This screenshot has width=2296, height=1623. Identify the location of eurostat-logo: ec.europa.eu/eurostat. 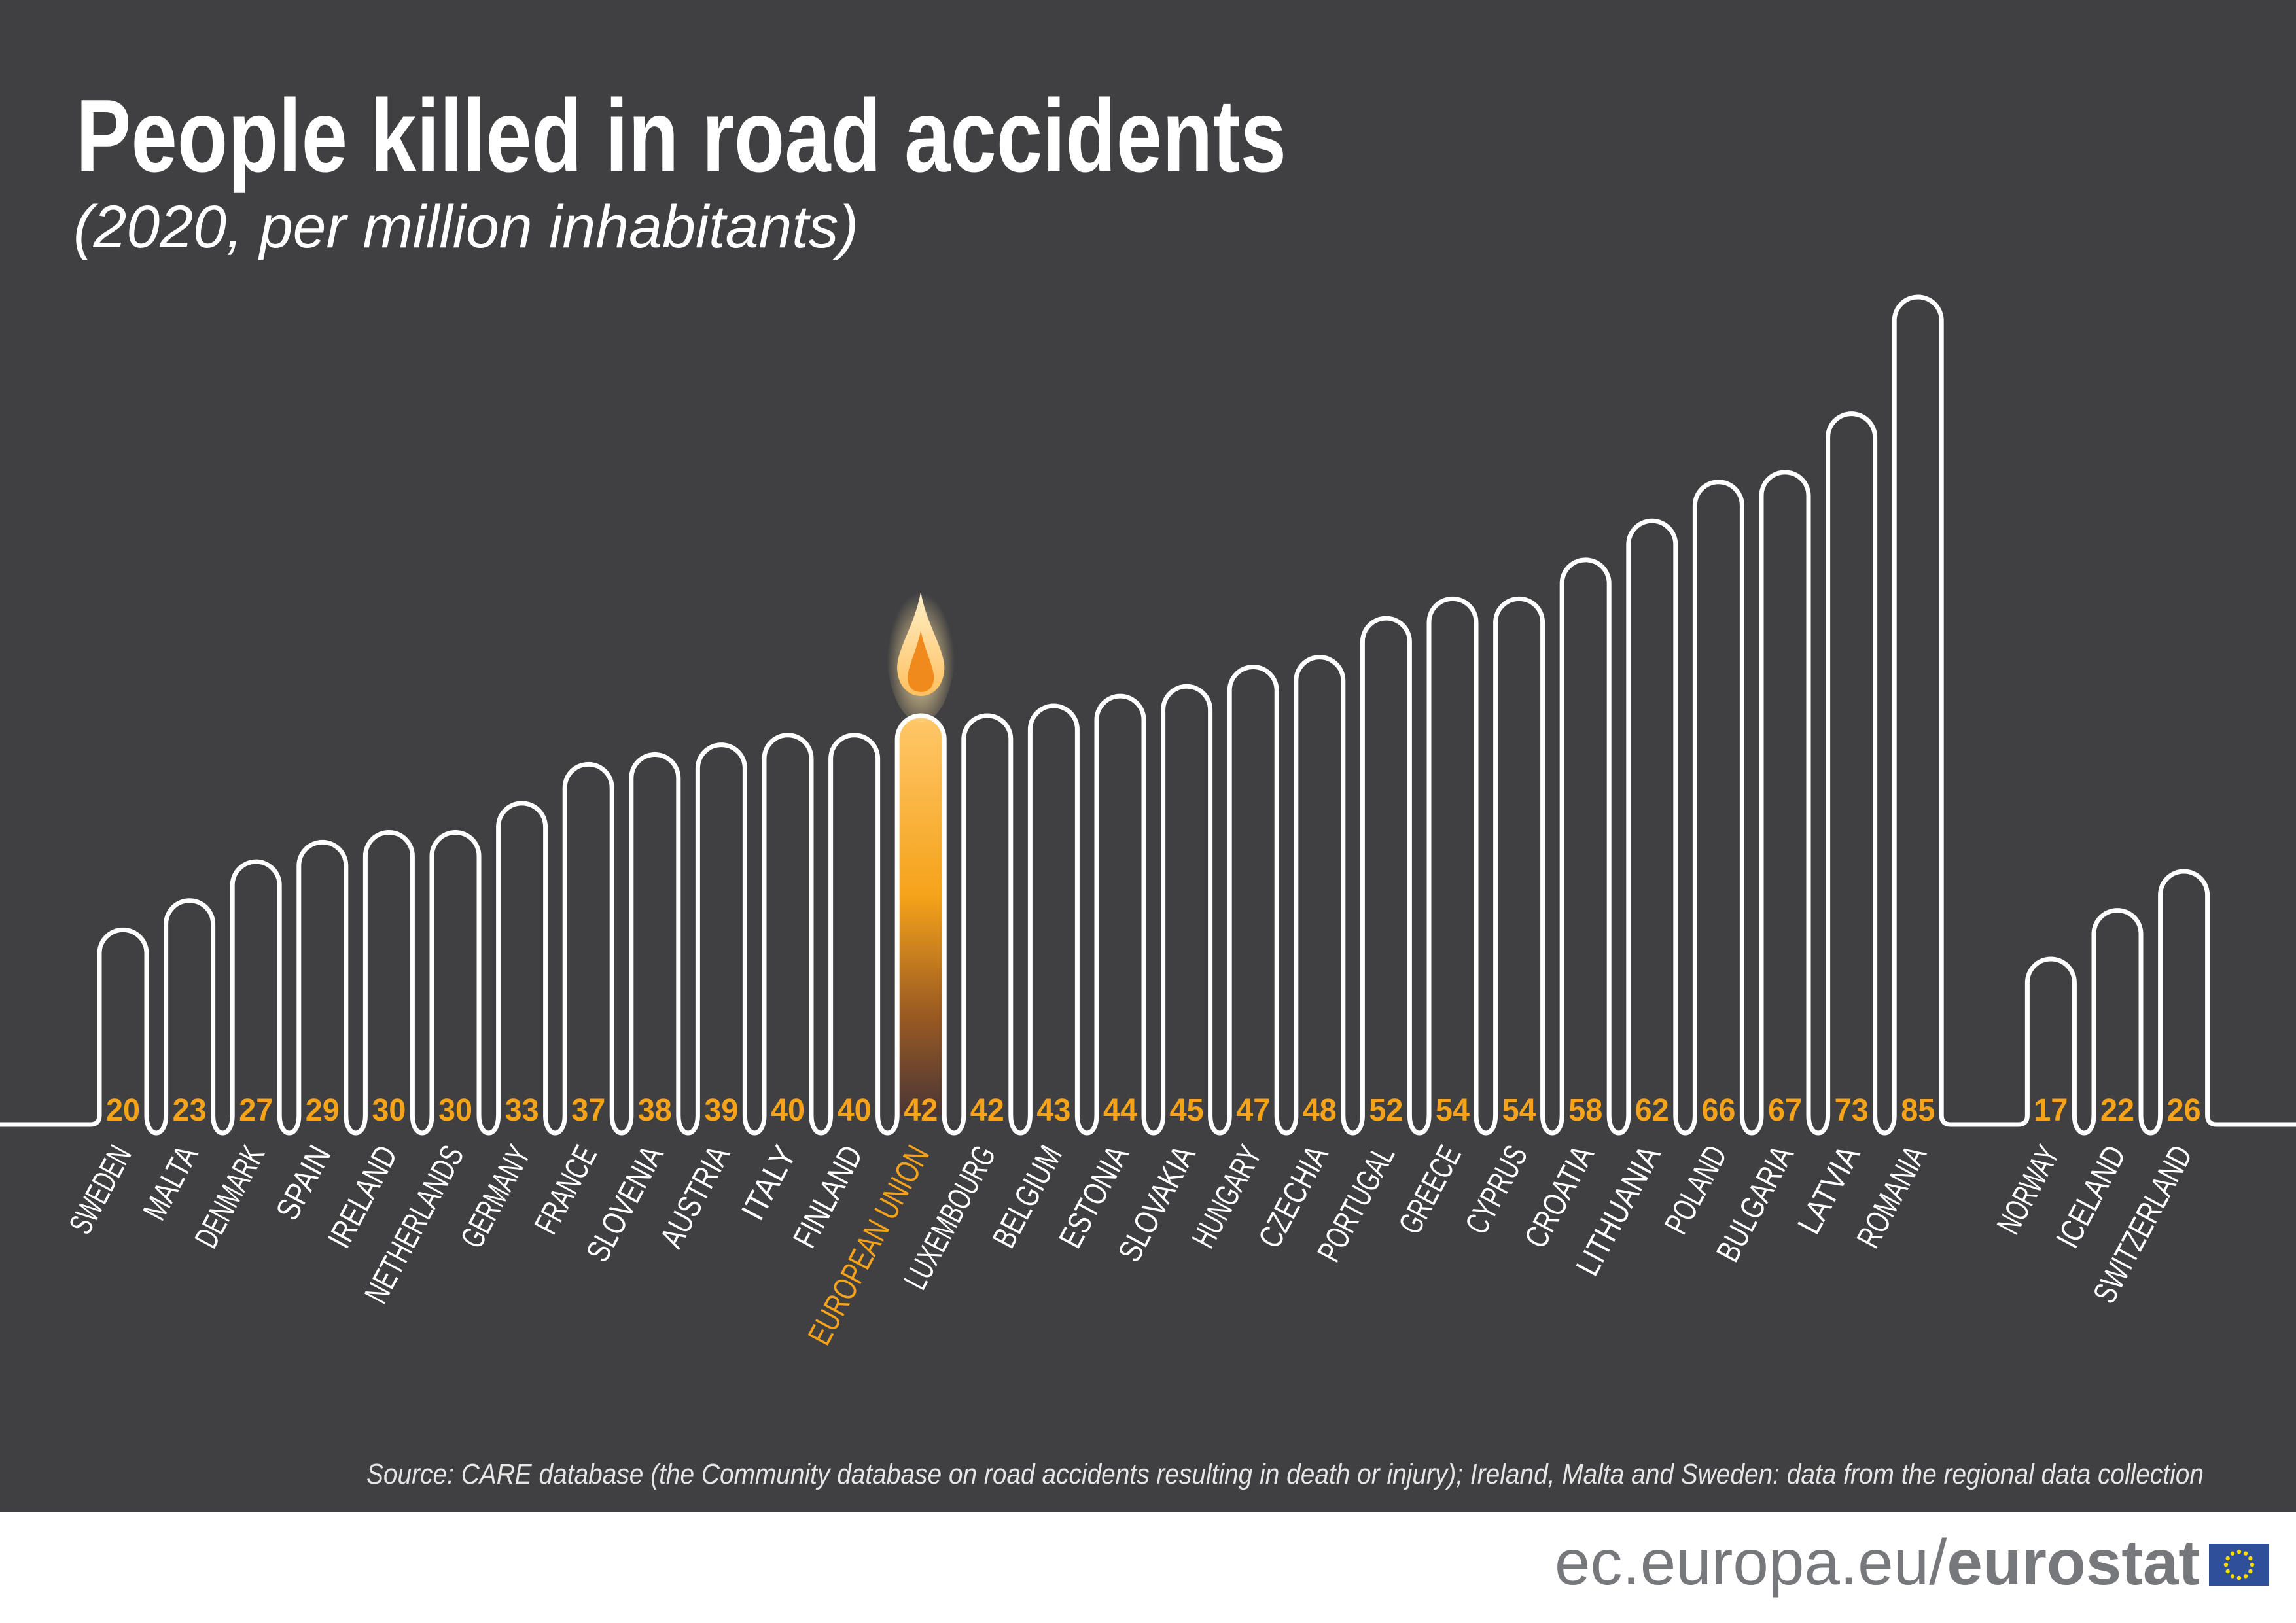
(1912, 1562).